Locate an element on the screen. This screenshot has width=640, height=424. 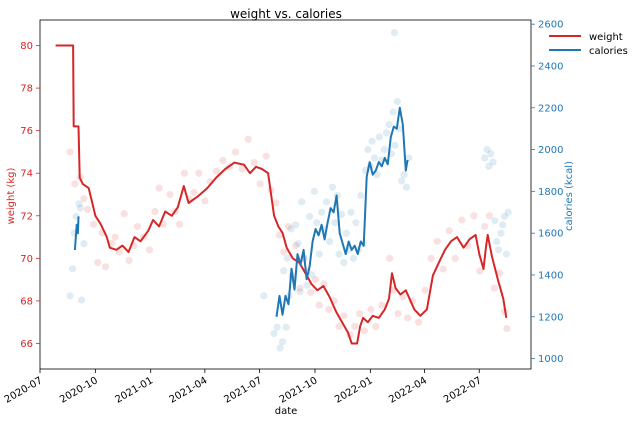
x-tick-label: 2021-01 is located at coordinates (135, 390).